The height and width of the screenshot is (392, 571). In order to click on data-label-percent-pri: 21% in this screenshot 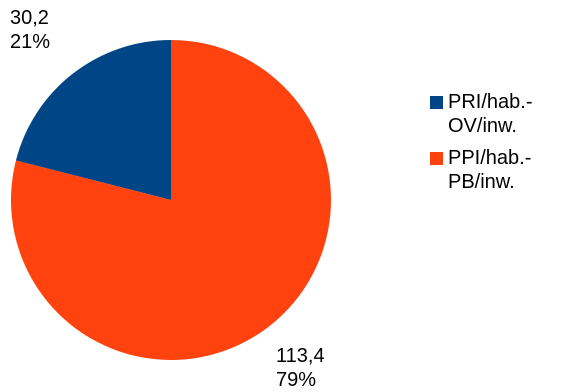, I will do `click(30, 42)`.